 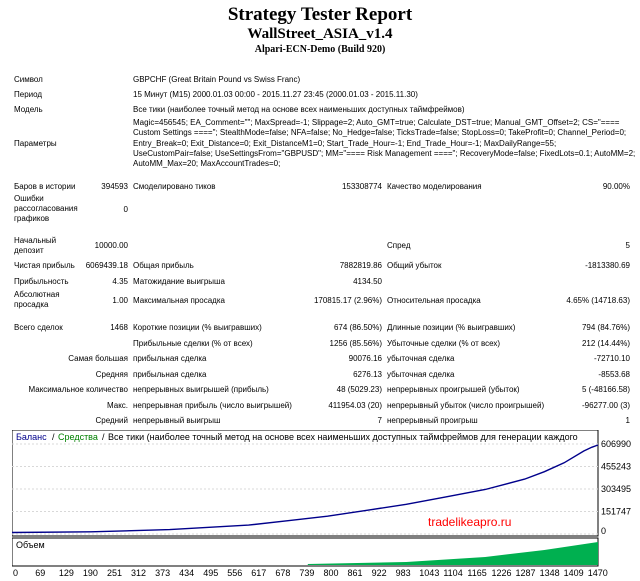 I want to click on y-tick-label: 0, so click(x=603, y=531).